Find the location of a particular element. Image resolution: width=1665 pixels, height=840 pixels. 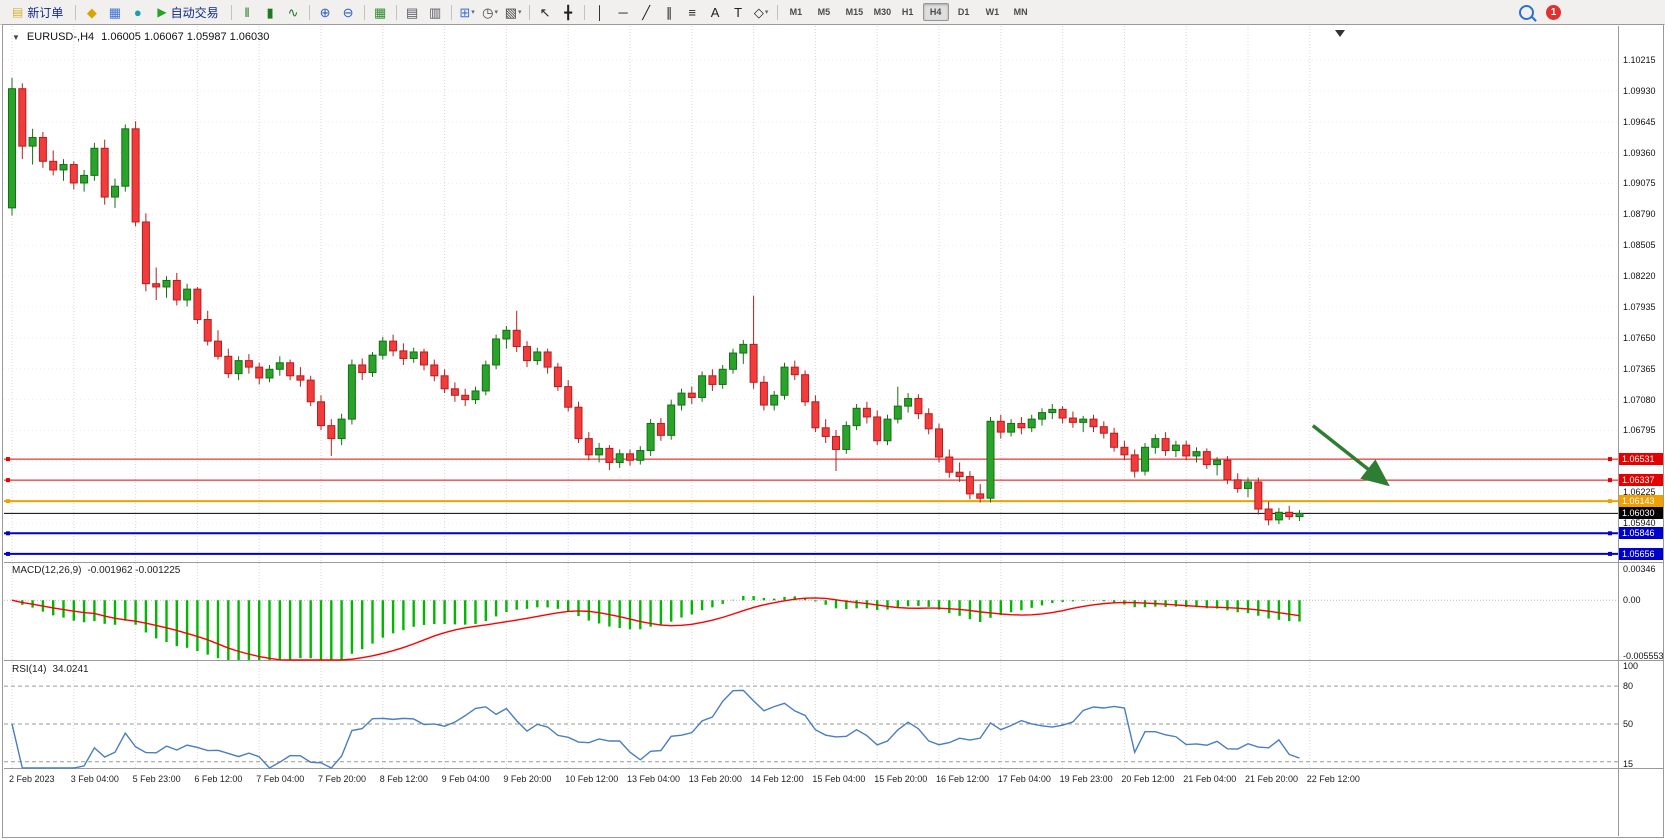

autotrading-button: ▶ 自动交易 is located at coordinates (187, 12).